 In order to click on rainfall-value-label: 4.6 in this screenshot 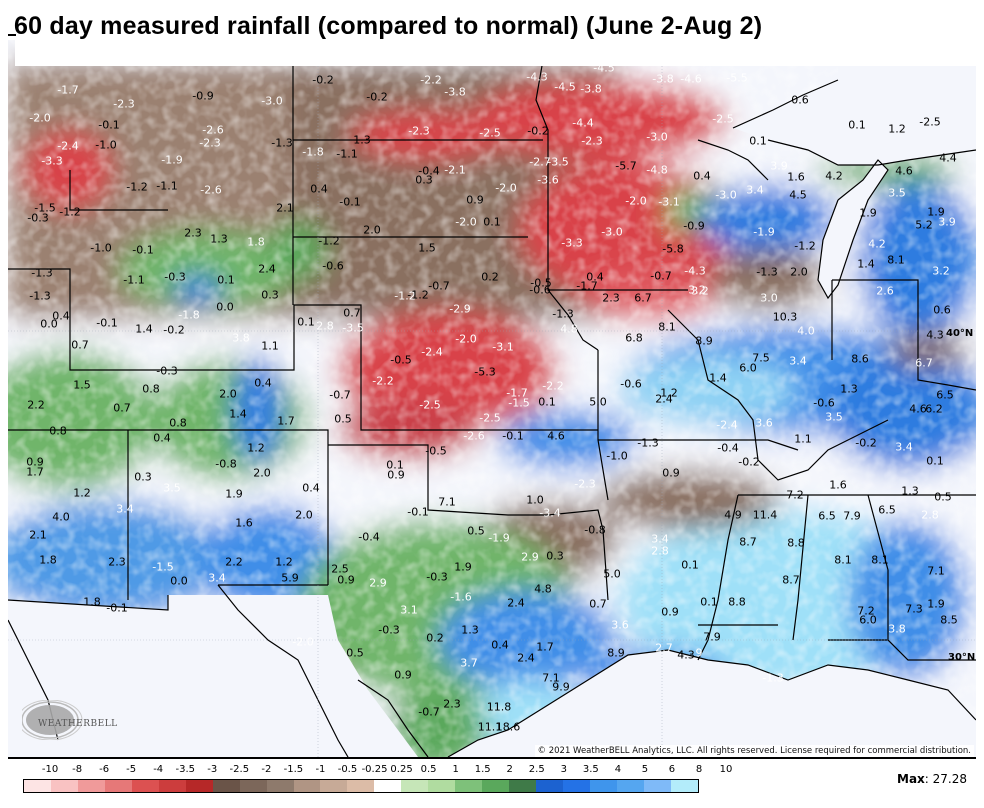, I will do `click(556, 436)`.